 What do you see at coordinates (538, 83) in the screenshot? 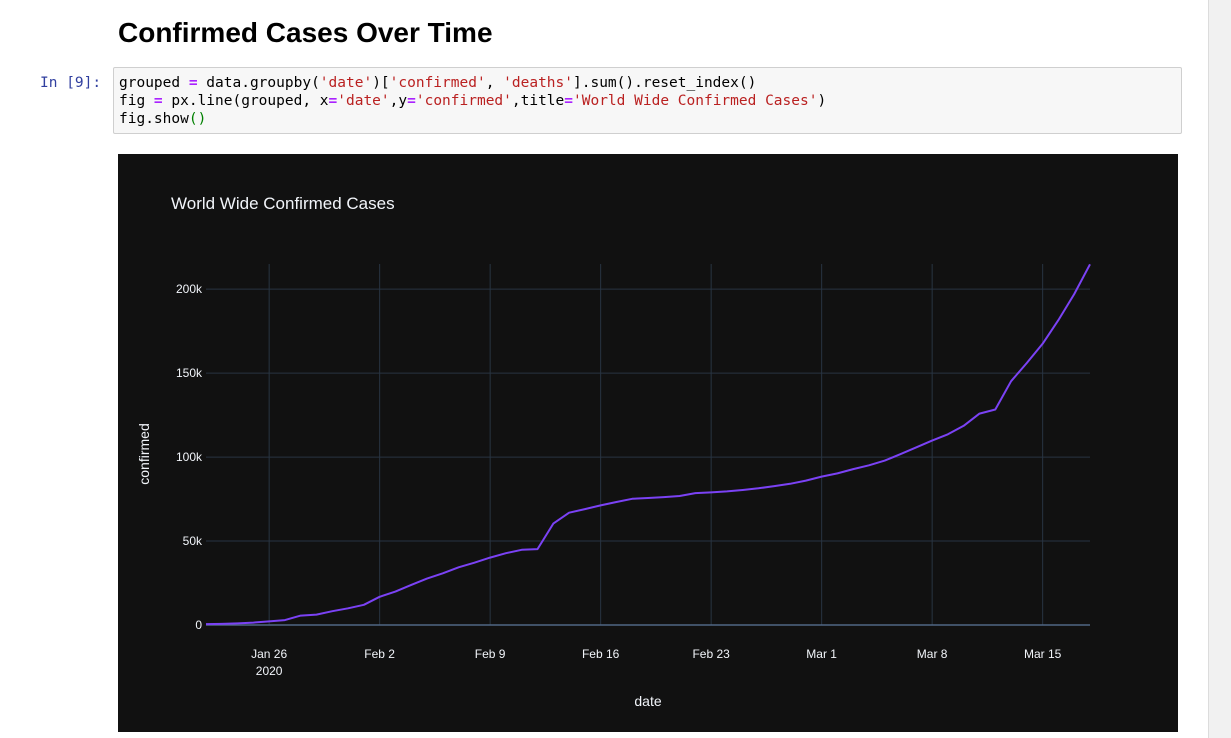
I see `code-token: 'deaths'` at bounding box center [538, 83].